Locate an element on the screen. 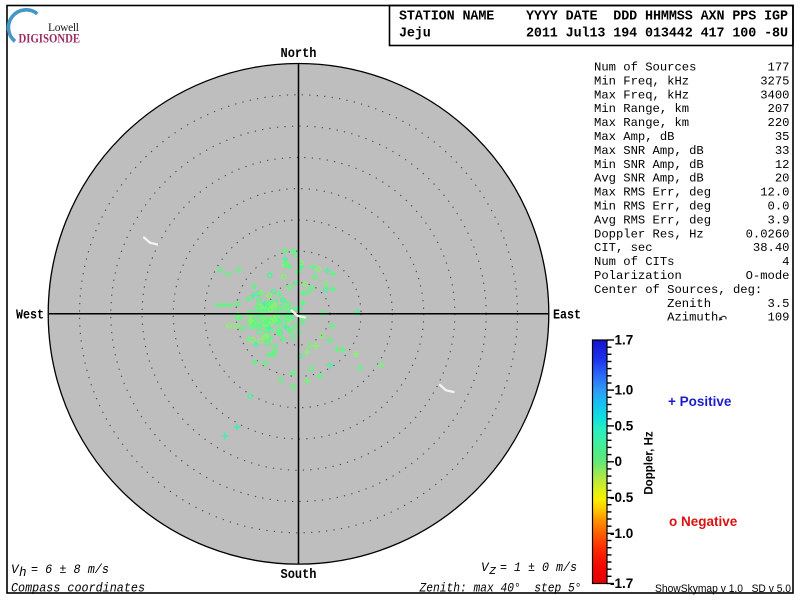  svg-text: Doppler Res, Hz is located at coordinates (649, 234).